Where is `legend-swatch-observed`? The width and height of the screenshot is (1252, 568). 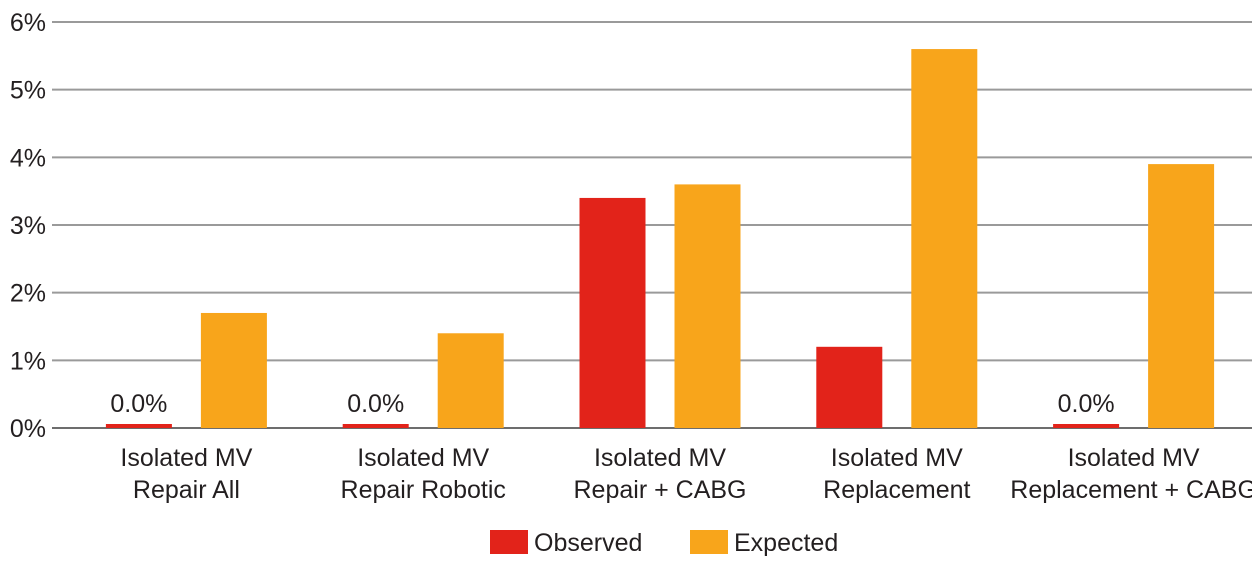
legend-swatch-observed is located at coordinates (509, 542).